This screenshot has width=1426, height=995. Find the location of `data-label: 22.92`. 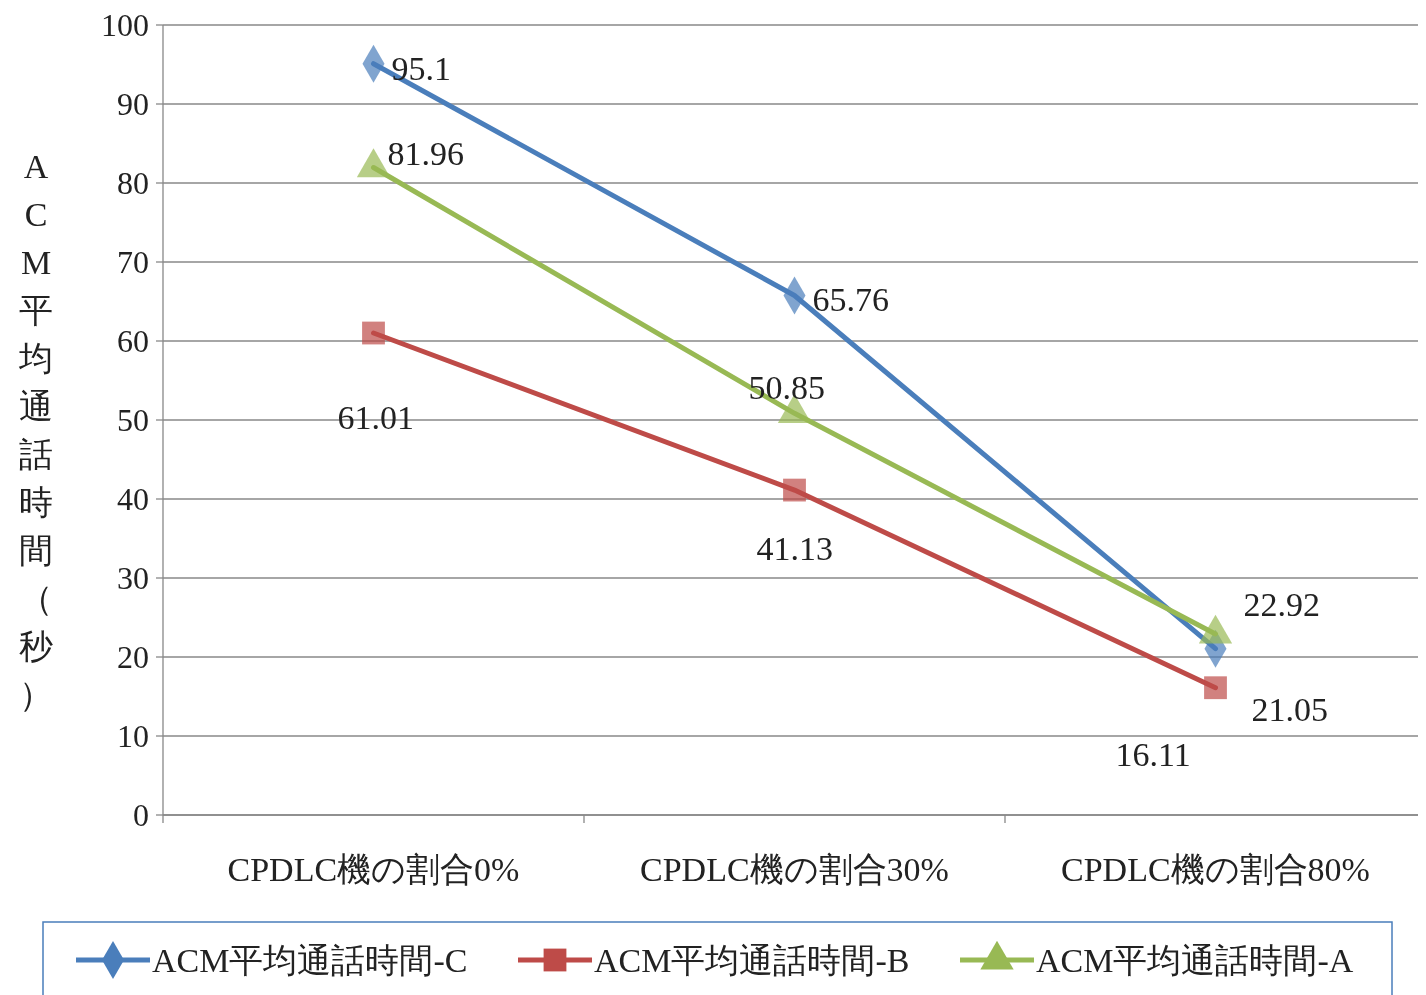

data-label: 22.92 is located at coordinates (1281, 604).